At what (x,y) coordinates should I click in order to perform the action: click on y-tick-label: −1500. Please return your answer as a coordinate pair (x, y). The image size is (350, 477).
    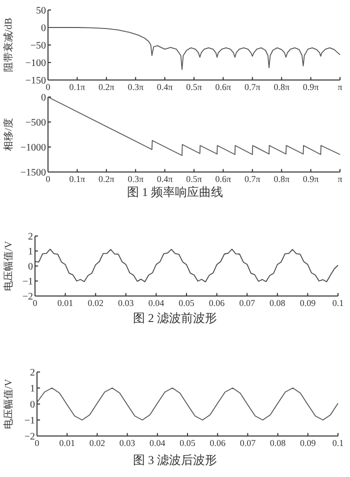
    Looking at the image, I should click on (33, 173).